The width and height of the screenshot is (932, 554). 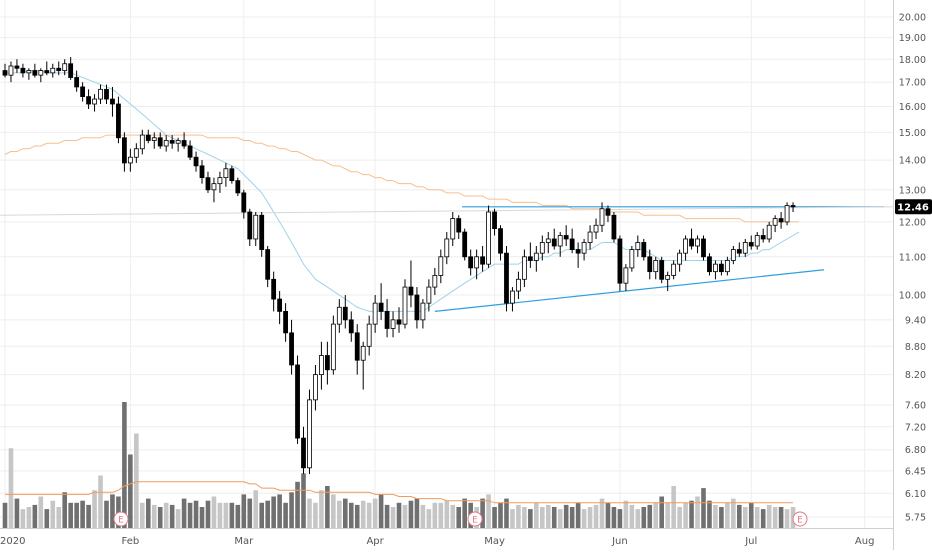 I want to click on price-tick-label: 6.80, so click(x=915, y=450).